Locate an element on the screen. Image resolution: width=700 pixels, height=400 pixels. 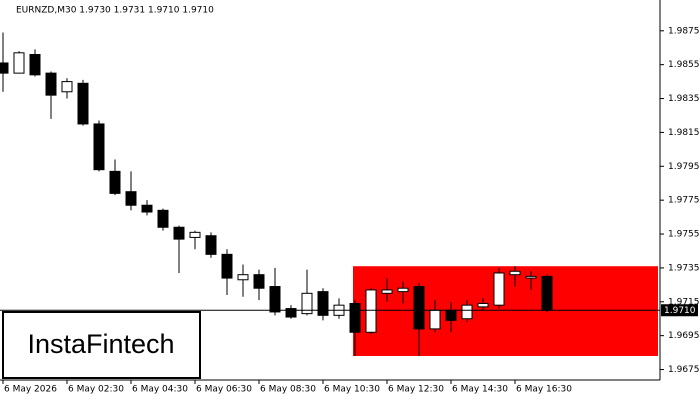
y-tick-label: 1.9855 is located at coordinates (684, 65).